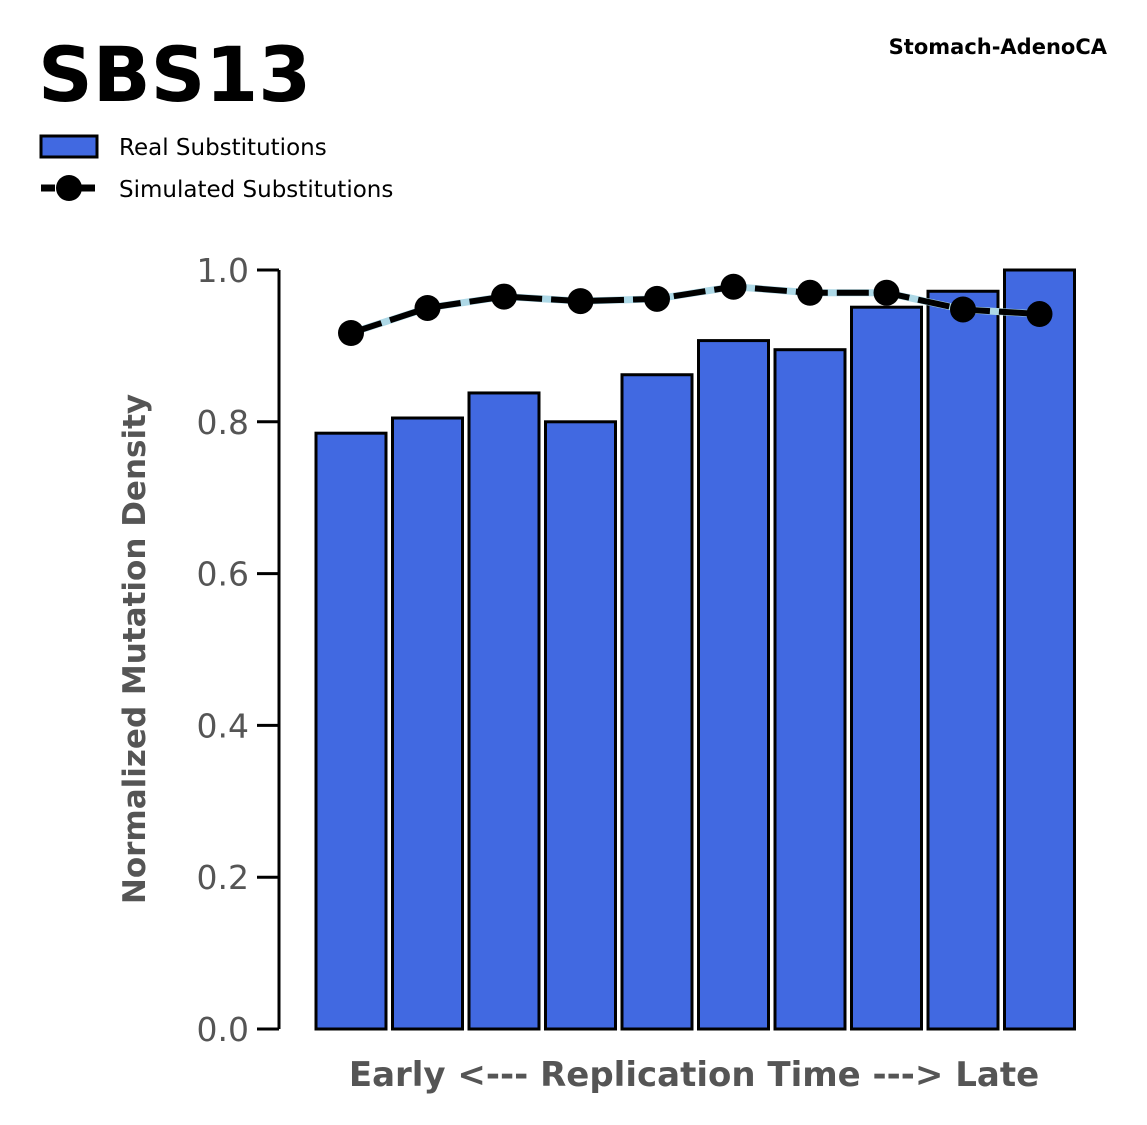 The width and height of the screenshot is (1147, 1125). Describe the element at coordinates (223, 148) in the screenshot. I see `legend-label-real: Real Substitutions` at that location.